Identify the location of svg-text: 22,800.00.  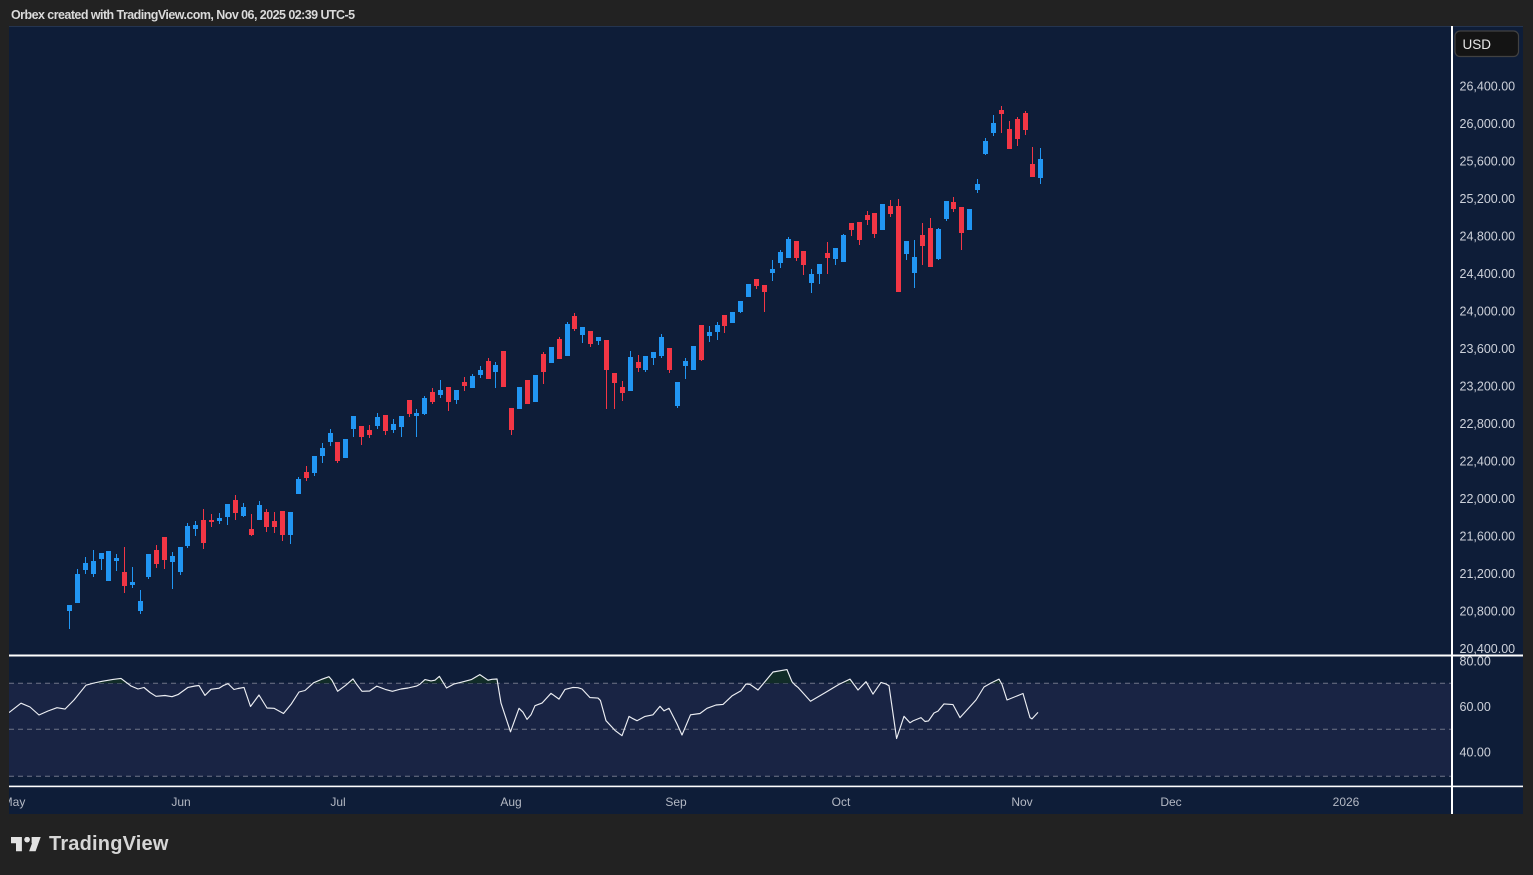
(1488, 424).